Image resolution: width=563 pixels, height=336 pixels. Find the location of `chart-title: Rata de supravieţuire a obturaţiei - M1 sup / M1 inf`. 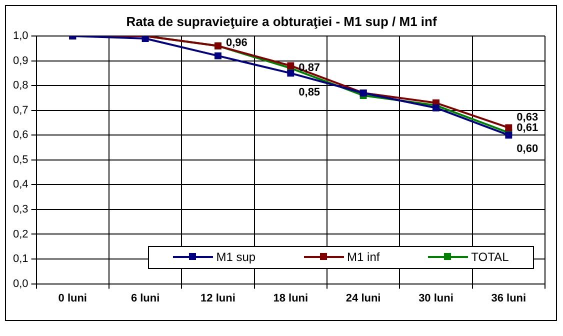

chart-title: Rata de supravieţuire a obturaţiei - M1 sup / M1 inf is located at coordinates (281, 21).